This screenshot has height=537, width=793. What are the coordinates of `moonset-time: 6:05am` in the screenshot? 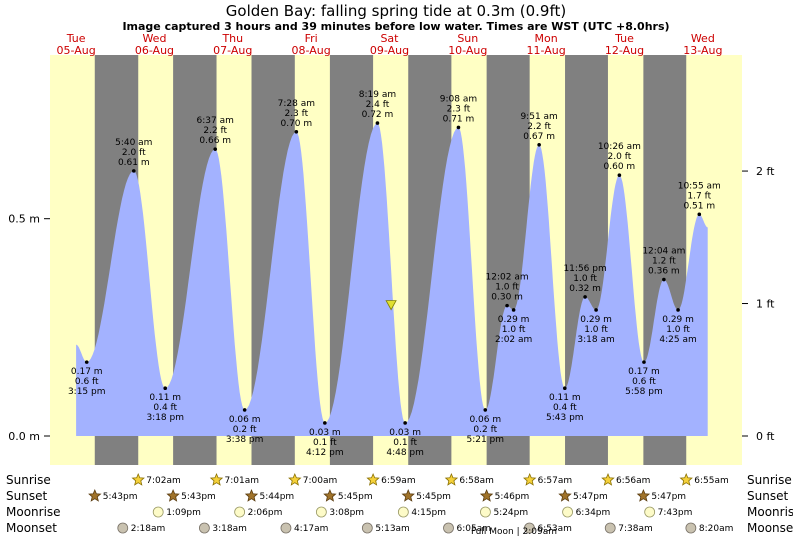 It's located at (473, 529).